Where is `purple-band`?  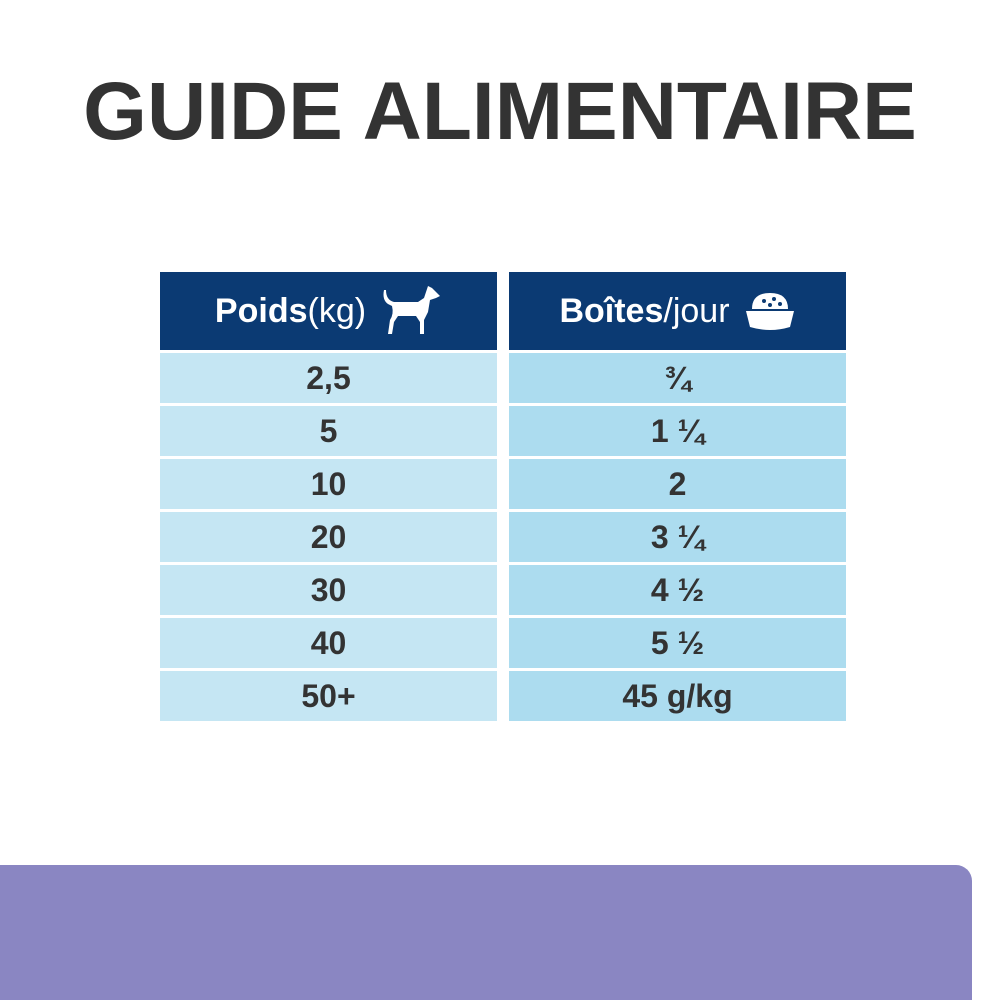 purple-band is located at coordinates (486, 932).